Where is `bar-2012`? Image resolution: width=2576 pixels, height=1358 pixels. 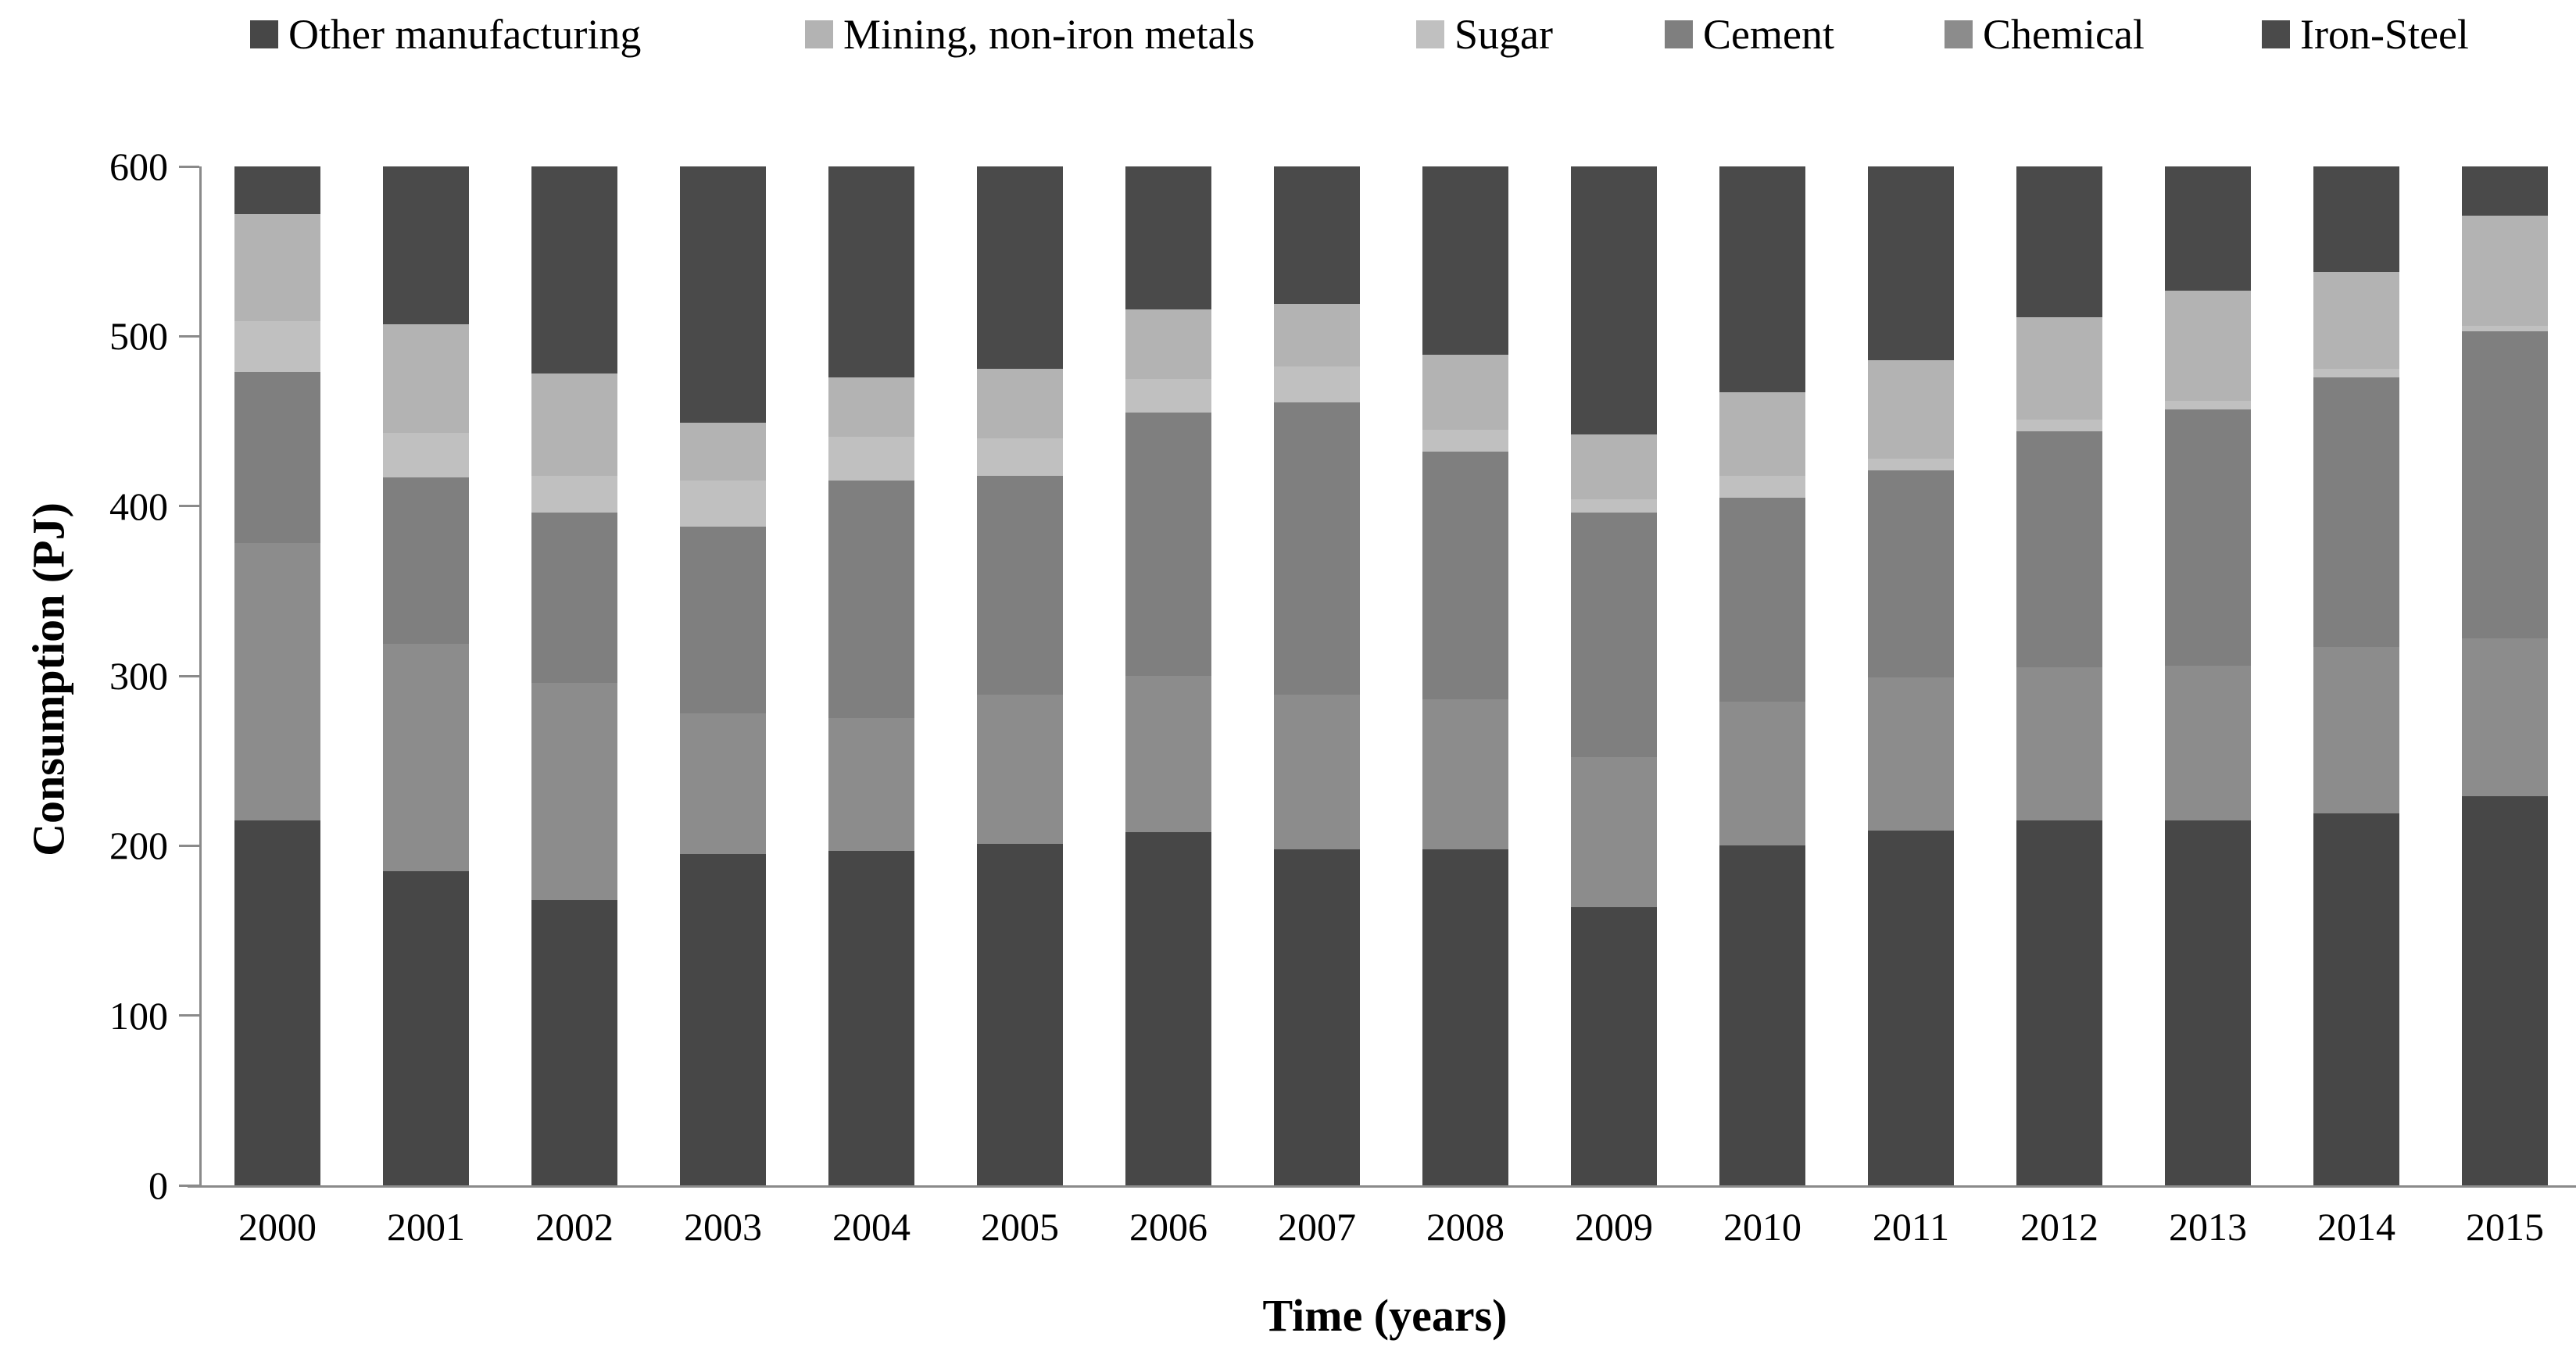 bar-2012 is located at coordinates (2059, 675).